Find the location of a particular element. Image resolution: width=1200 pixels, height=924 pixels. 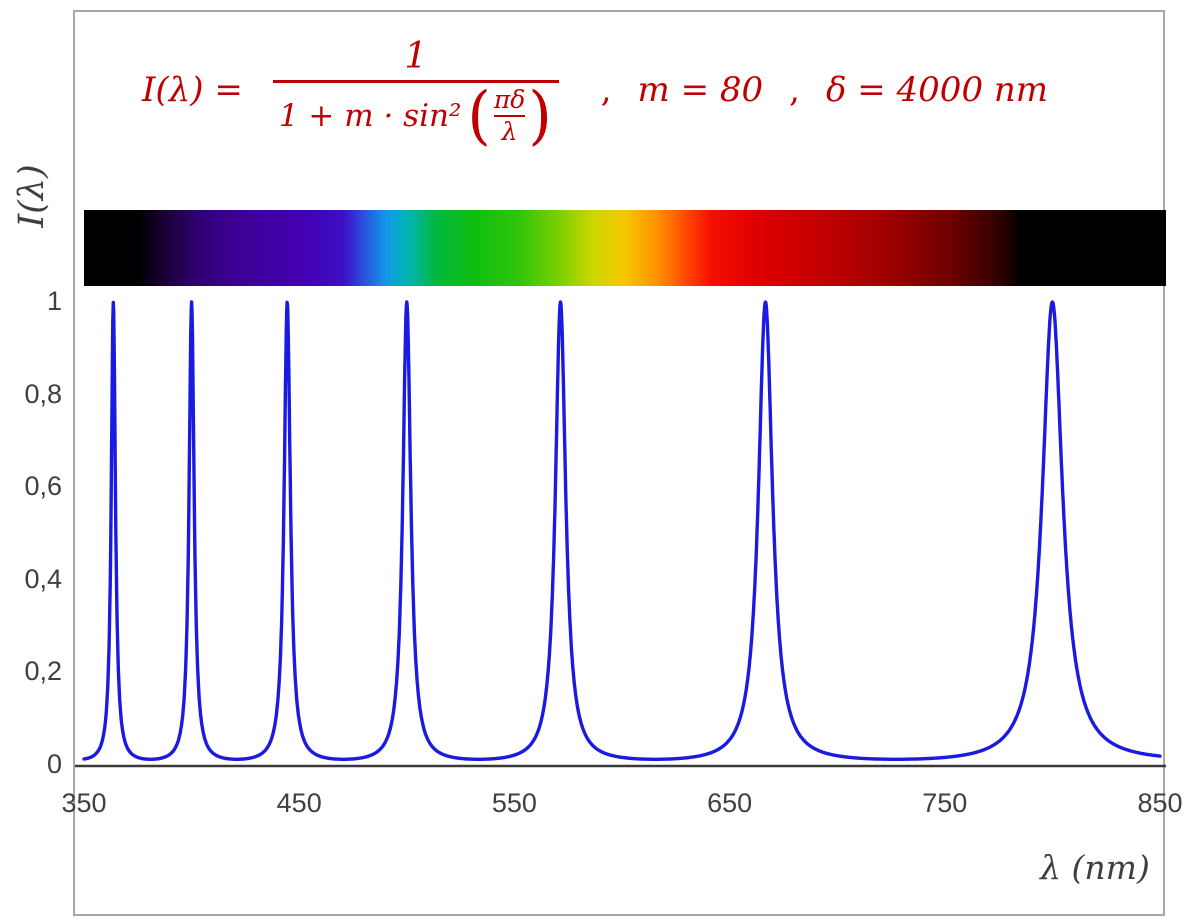

inner-fraction: πδ λ is located at coordinates (509, 115).